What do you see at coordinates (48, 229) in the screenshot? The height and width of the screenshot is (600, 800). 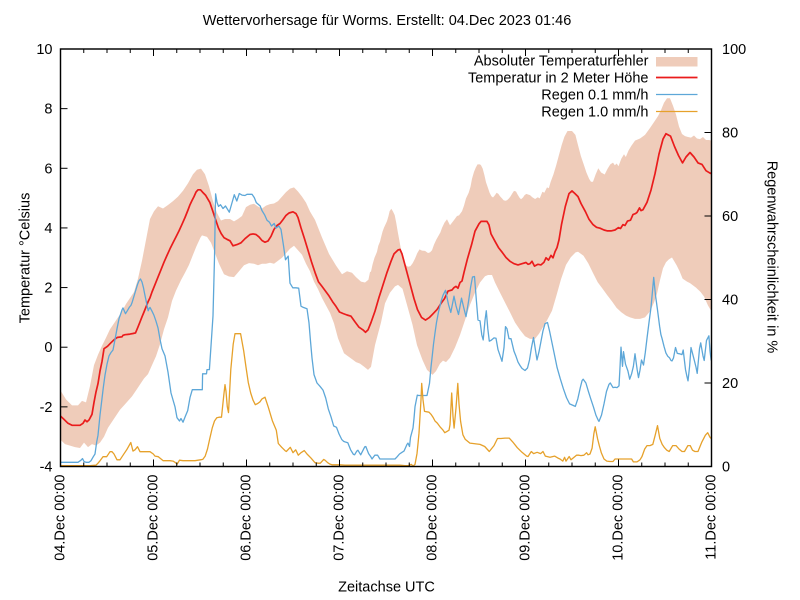 I see `svg-text: 4` at bounding box center [48, 229].